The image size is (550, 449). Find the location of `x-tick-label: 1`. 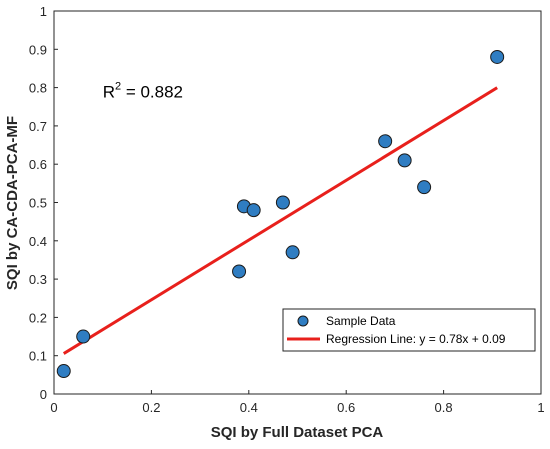

x-tick-label: 1 is located at coordinates (540, 407).